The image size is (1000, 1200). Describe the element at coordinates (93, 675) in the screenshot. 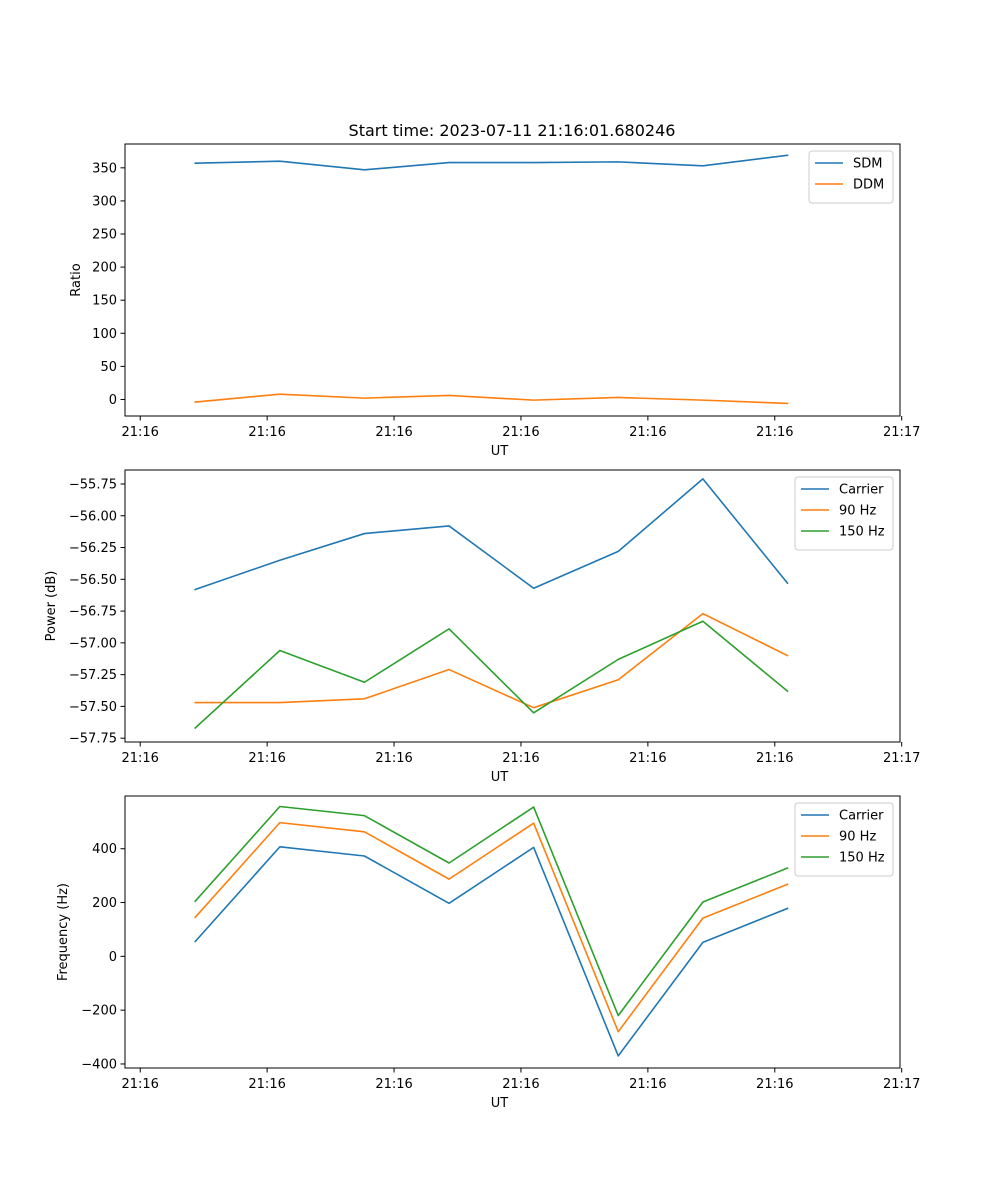

I see `y-tick-label: −57.25` at that location.